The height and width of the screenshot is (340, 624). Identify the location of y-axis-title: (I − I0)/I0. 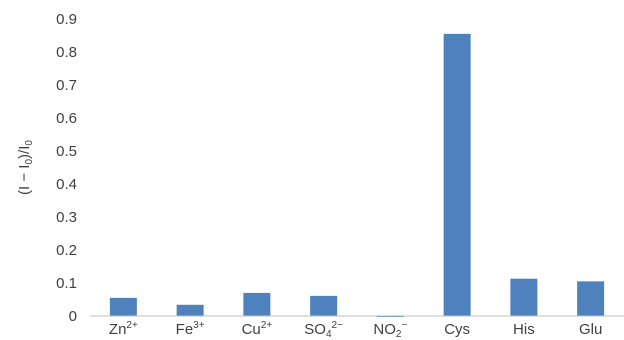
(25, 167).